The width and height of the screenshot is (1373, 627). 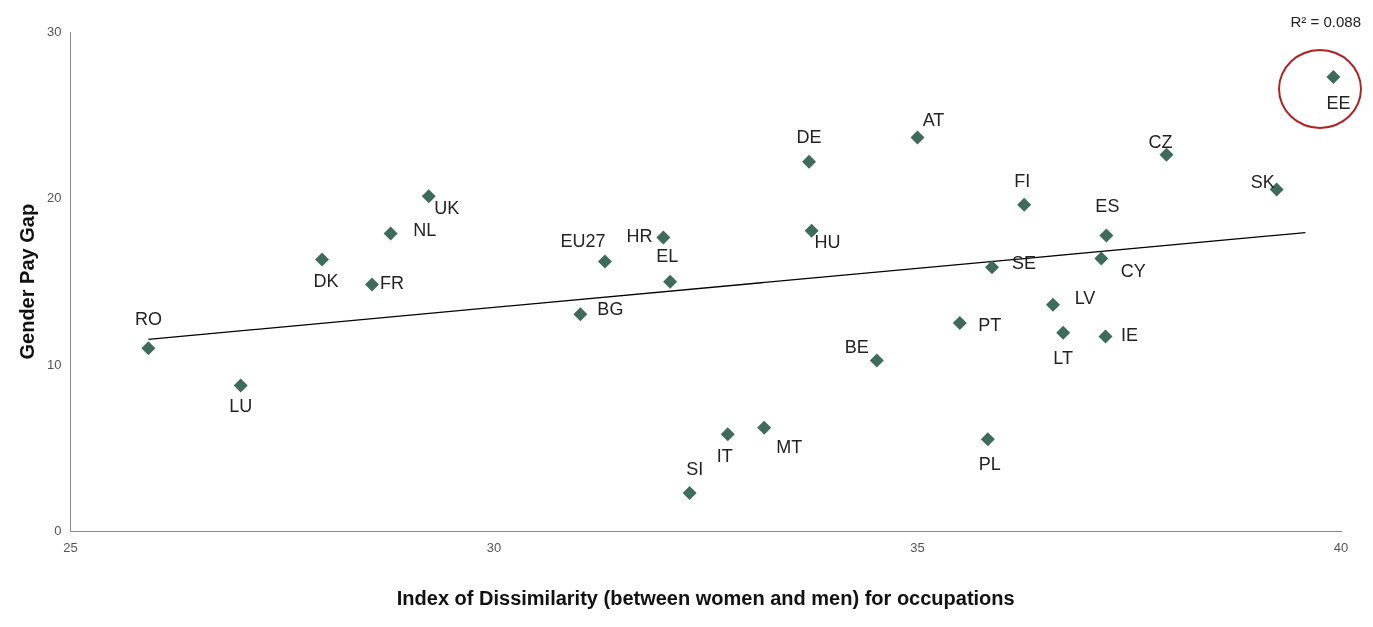 I want to click on x-tick-label: 30, so click(x=494, y=547).